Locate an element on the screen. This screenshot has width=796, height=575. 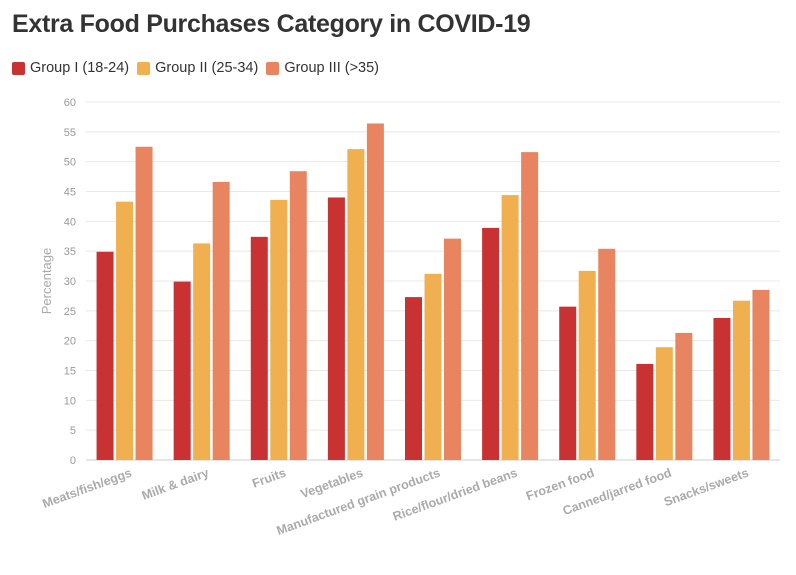
x-category-label: Milk & dairy is located at coordinates (175, 484).